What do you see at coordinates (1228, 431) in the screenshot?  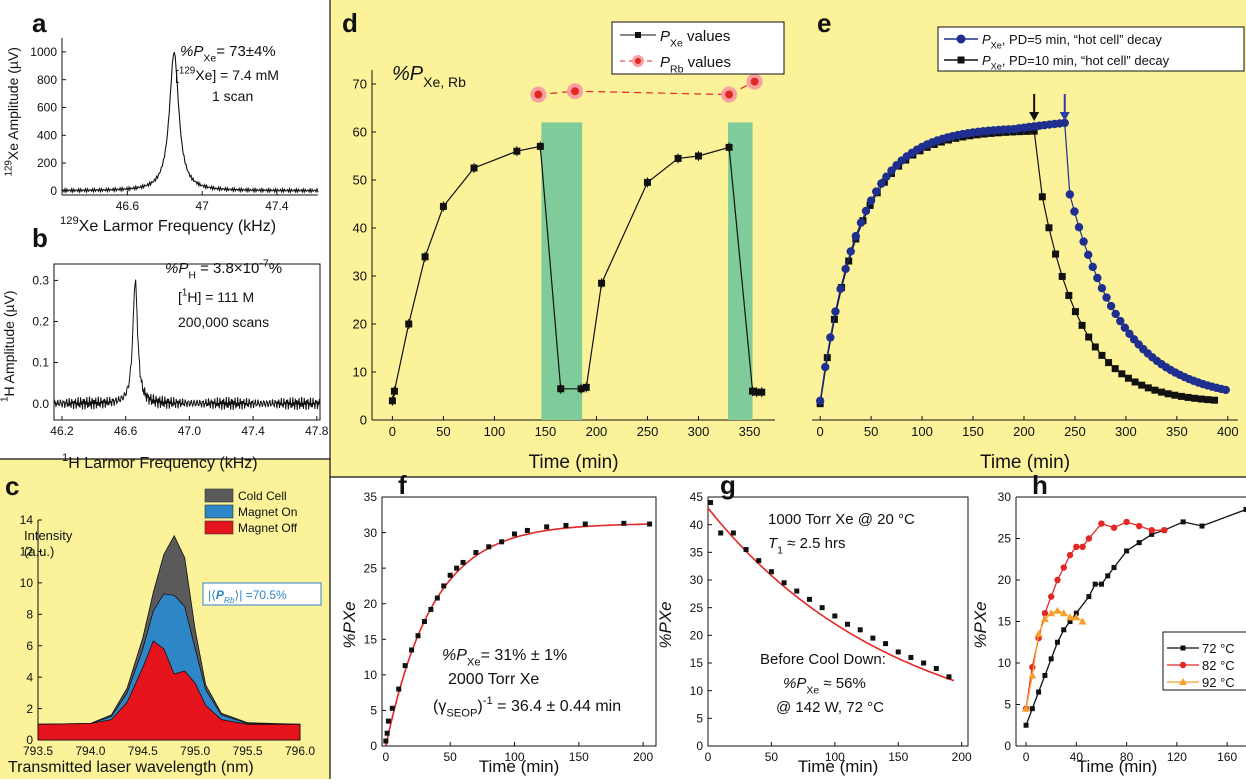 I see `panel-e-xtick-label: 400` at bounding box center [1228, 431].